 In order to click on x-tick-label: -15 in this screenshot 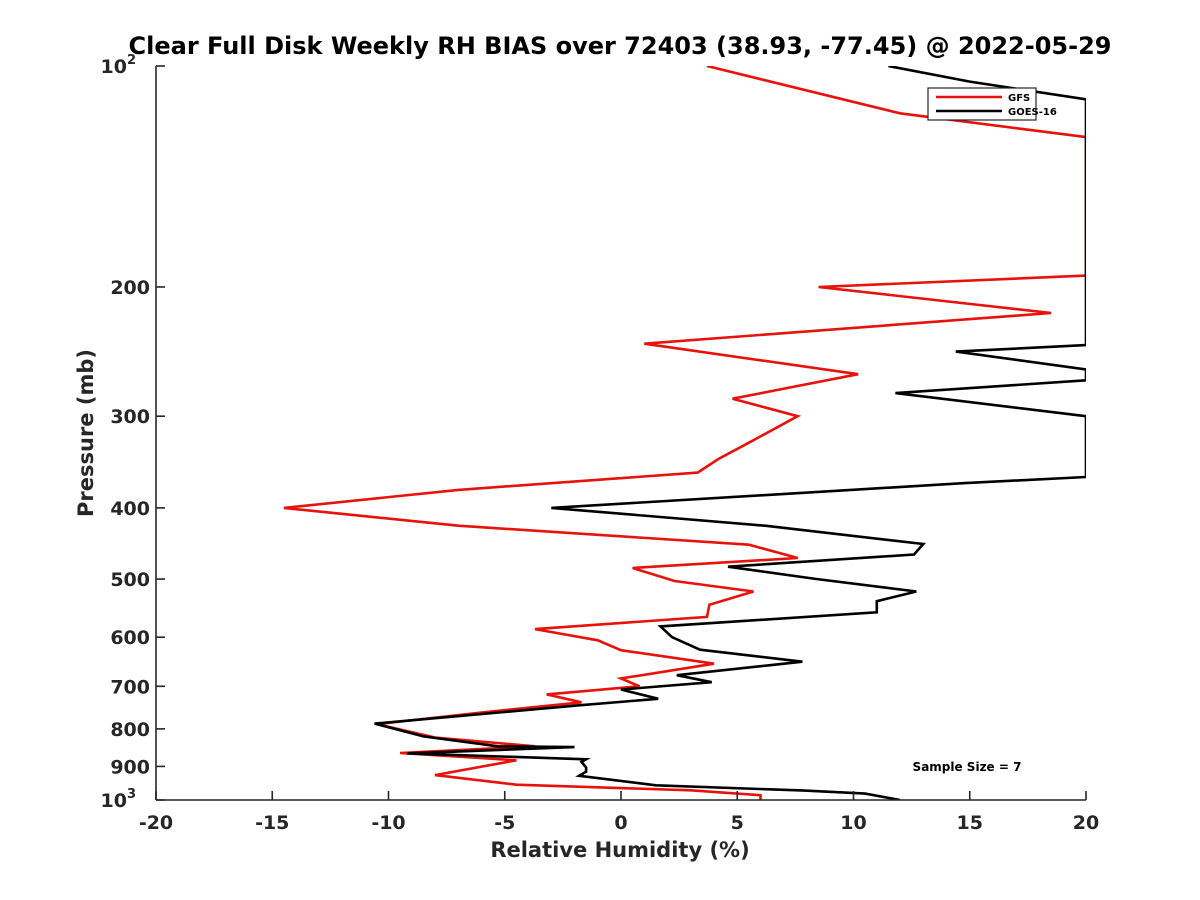, I will do `click(272, 823)`.